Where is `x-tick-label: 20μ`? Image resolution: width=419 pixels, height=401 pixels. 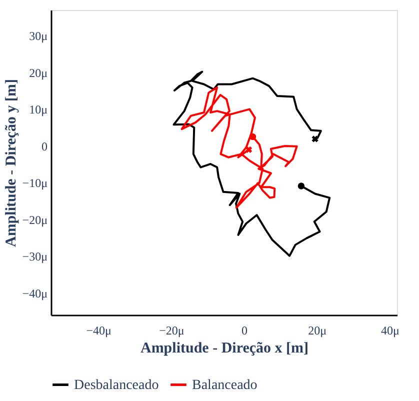
x-tick-label: 20μ is located at coordinates (317, 331).